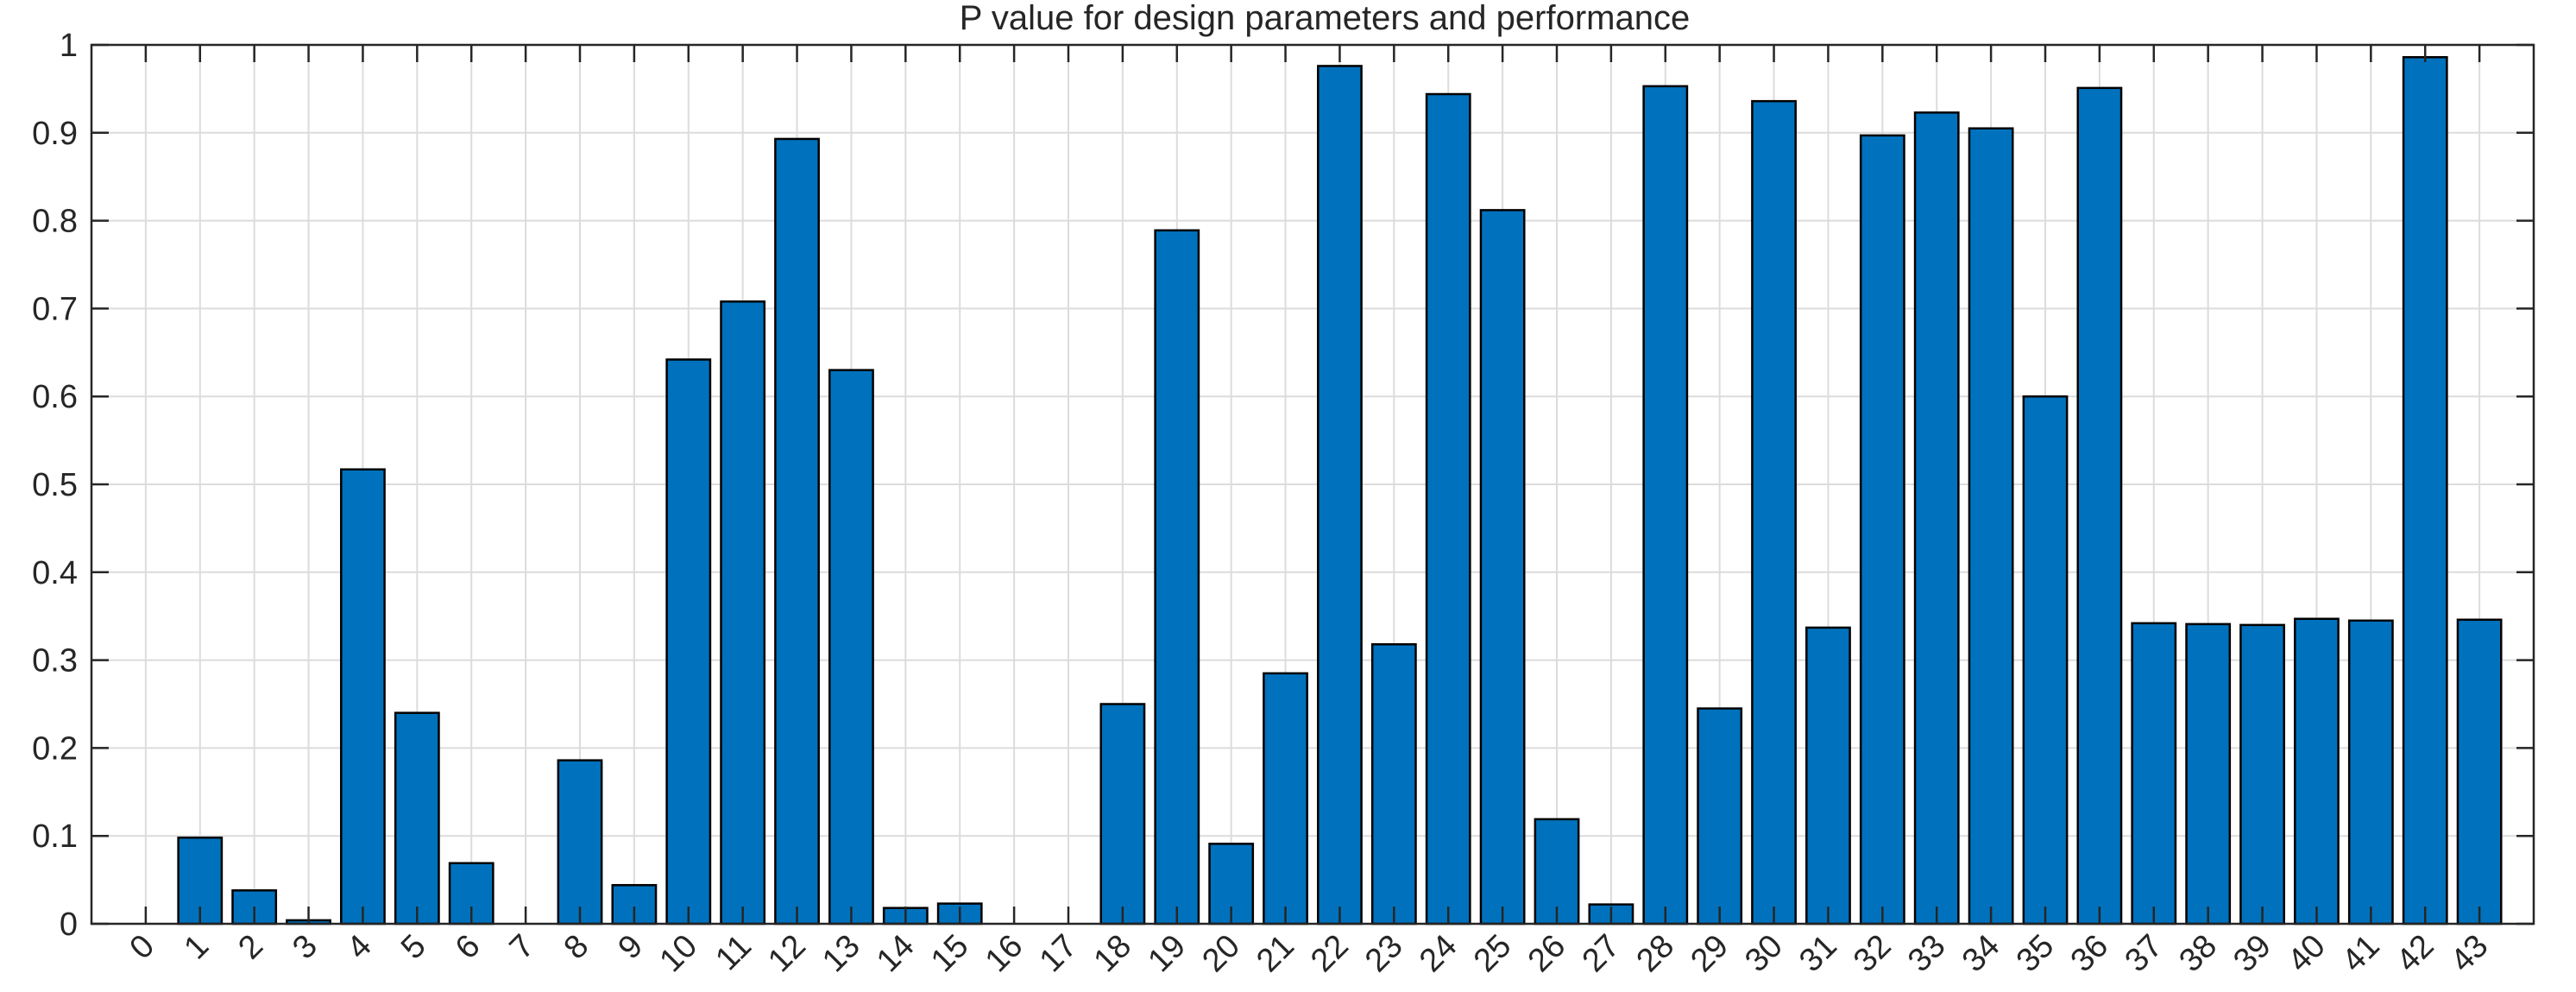 The width and height of the screenshot is (2576, 992). I want to click on x-tick-label: 25, so click(1493, 954).